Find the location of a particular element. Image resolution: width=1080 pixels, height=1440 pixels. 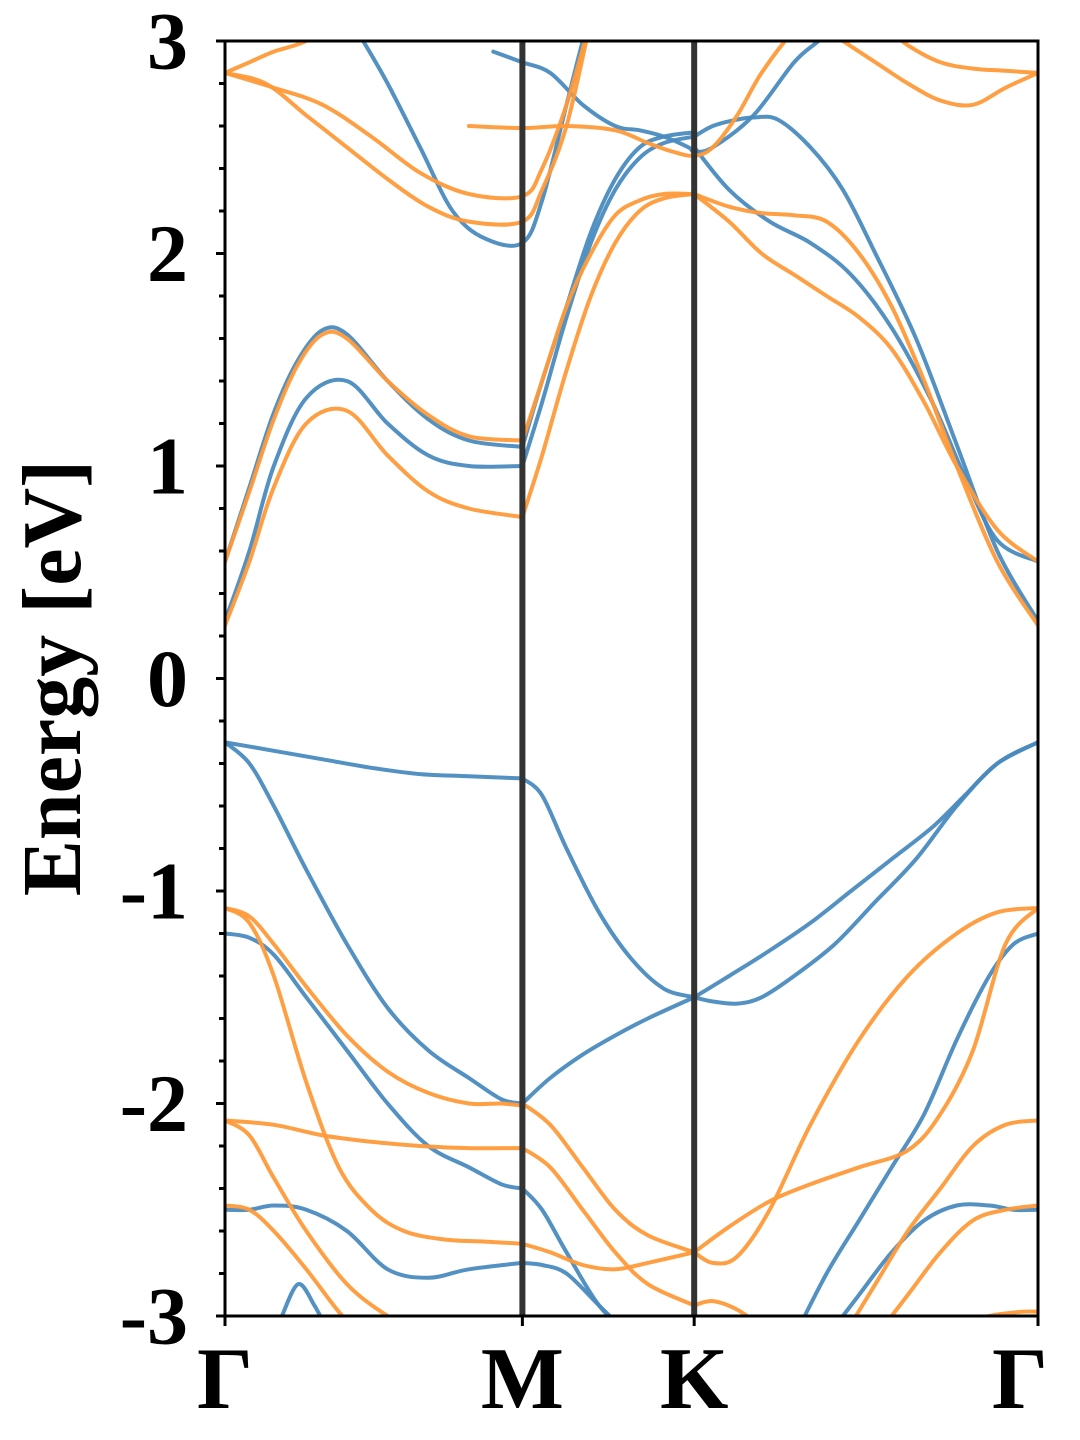

x-tick-label: K is located at coordinates (694, 1379).